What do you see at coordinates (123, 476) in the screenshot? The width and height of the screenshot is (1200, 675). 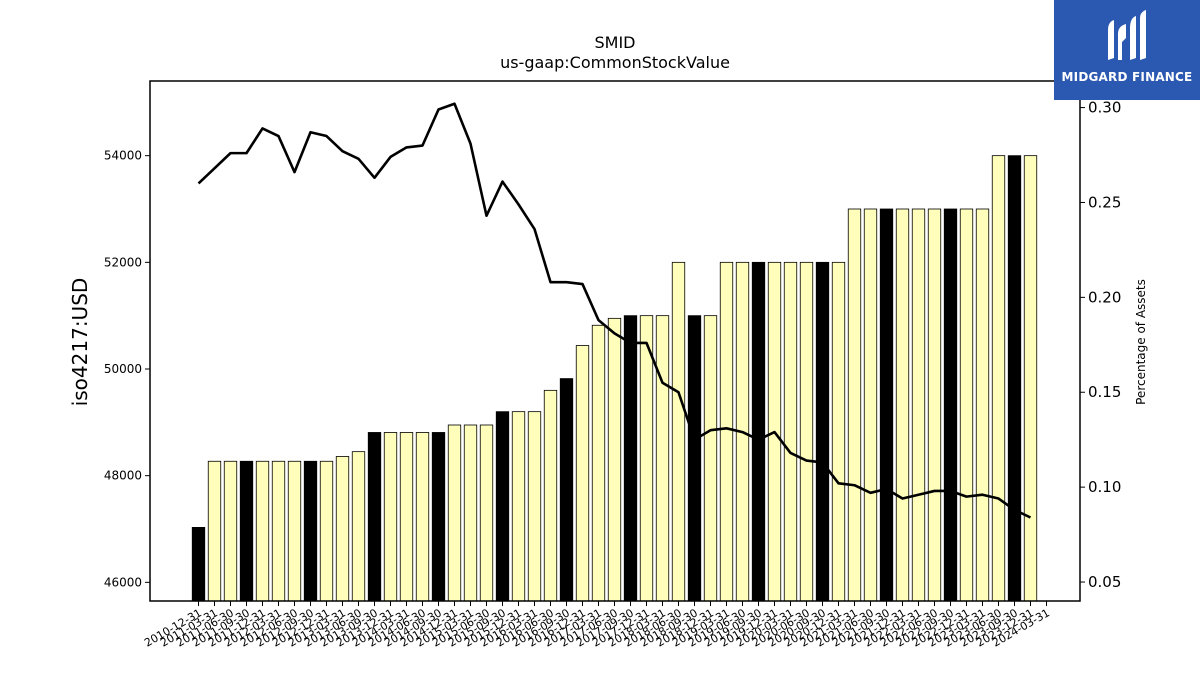 I see `y-tick-label-1: 48000` at bounding box center [123, 476].